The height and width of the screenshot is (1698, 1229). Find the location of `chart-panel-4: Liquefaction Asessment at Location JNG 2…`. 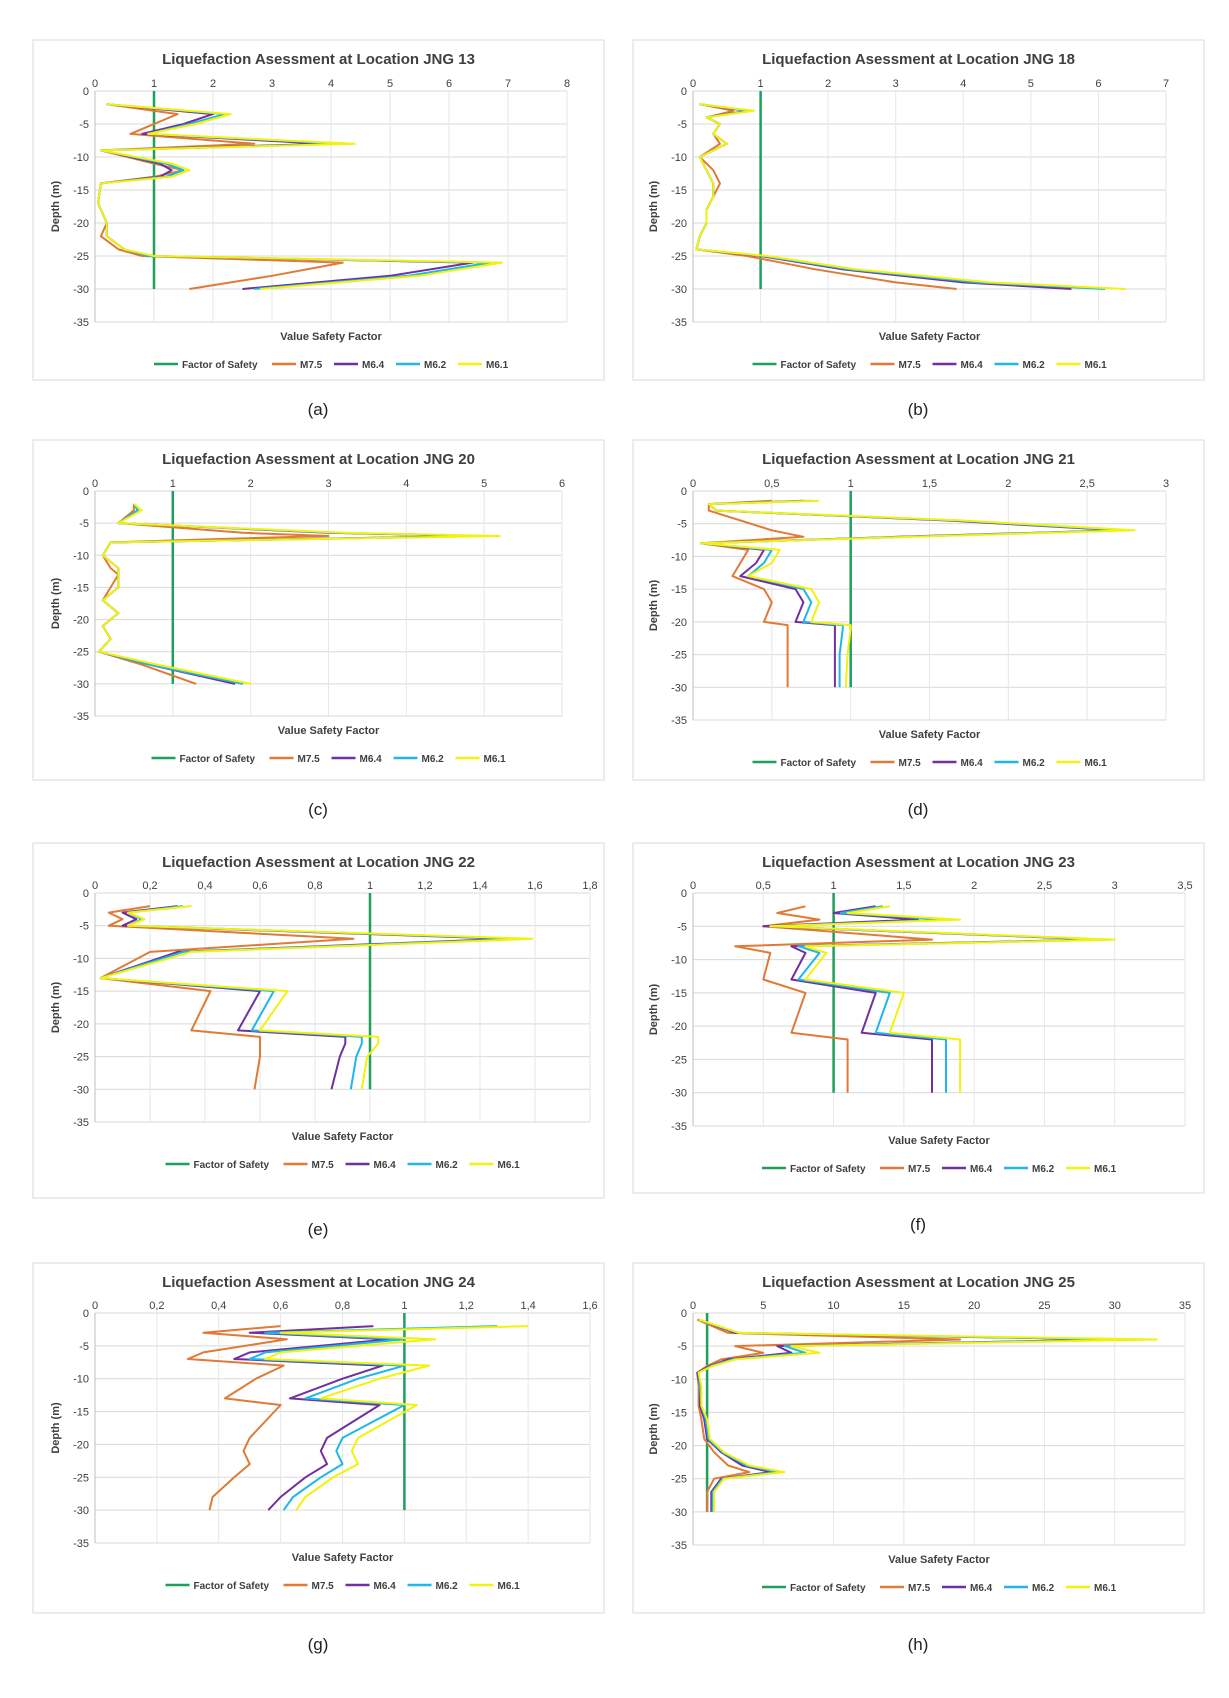

chart-panel-4: Liquefaction Asessment at Location JNG 2… is located at coordinates (918, 610).